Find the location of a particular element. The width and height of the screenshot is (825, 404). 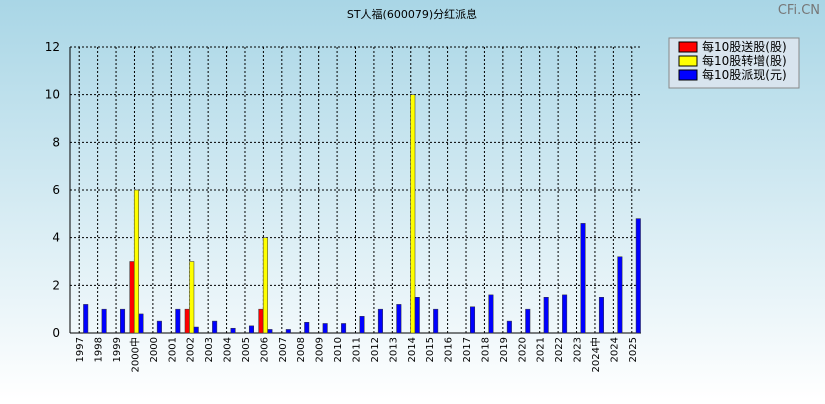

x-tick-label: 2008 is located at coordinates (301, 349).